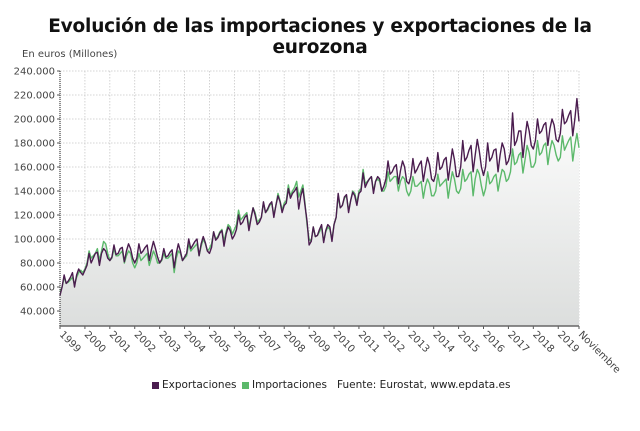  Describe the element at coordinates (34, 168) in the screenshot. I see `y-tick-label: 160.000` at that location.